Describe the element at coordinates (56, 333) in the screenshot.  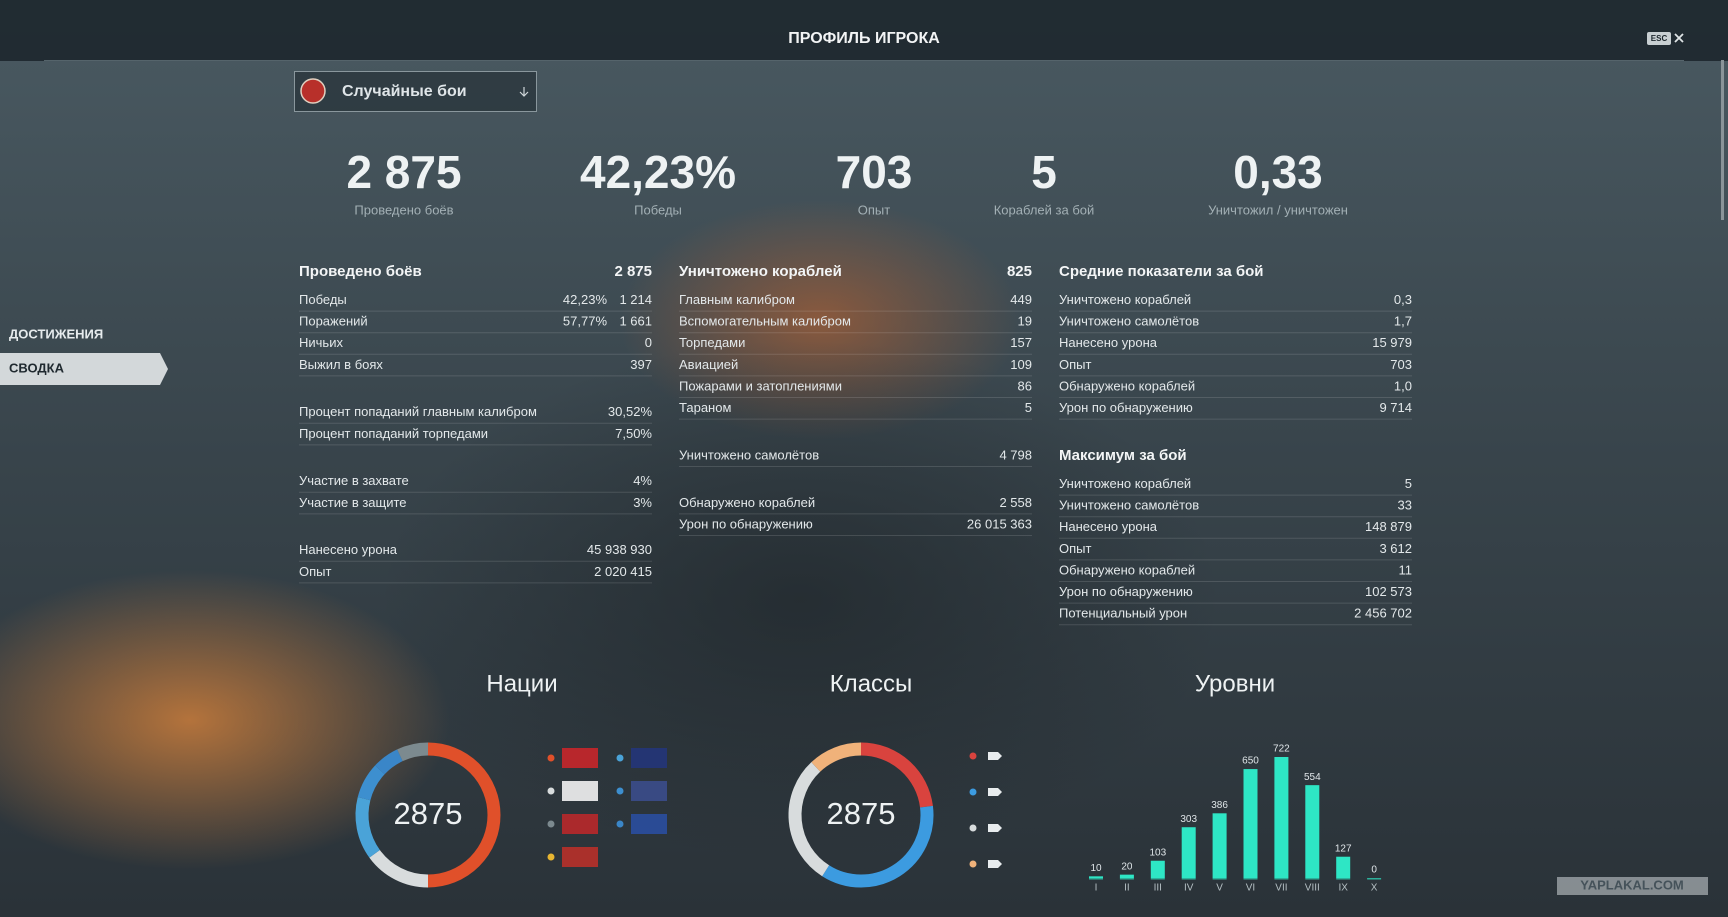
I see `sidebar-item: ДОСТИЖЕНИЯ` at that location.